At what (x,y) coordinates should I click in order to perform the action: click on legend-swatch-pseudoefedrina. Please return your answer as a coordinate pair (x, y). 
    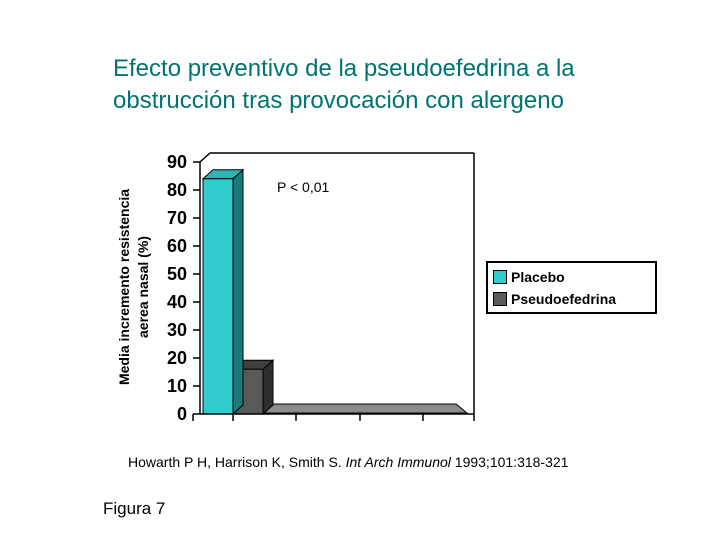
    Looking at the image, I should click on (500, 299).